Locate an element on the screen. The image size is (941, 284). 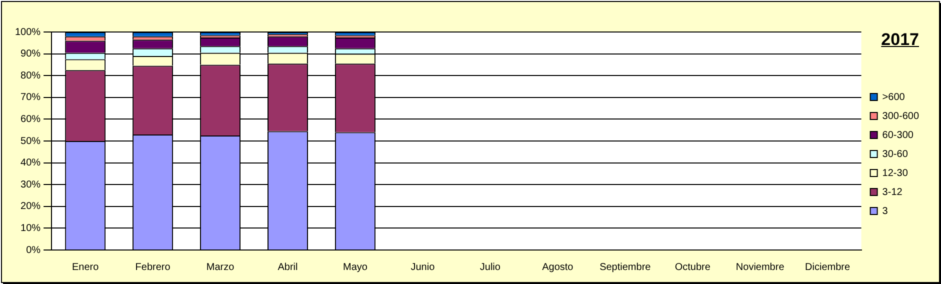
x-tick-label: Julio is located at coordinates (490, 267).